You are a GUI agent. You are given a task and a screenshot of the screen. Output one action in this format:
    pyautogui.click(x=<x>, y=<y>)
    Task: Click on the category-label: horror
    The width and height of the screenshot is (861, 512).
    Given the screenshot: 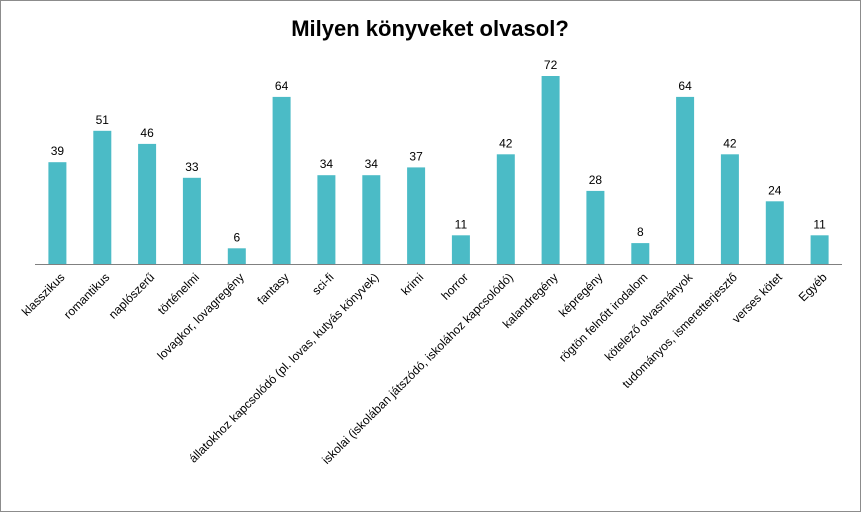 What is the action you would take?
    pyautogui.click(x=454, y=286)
    